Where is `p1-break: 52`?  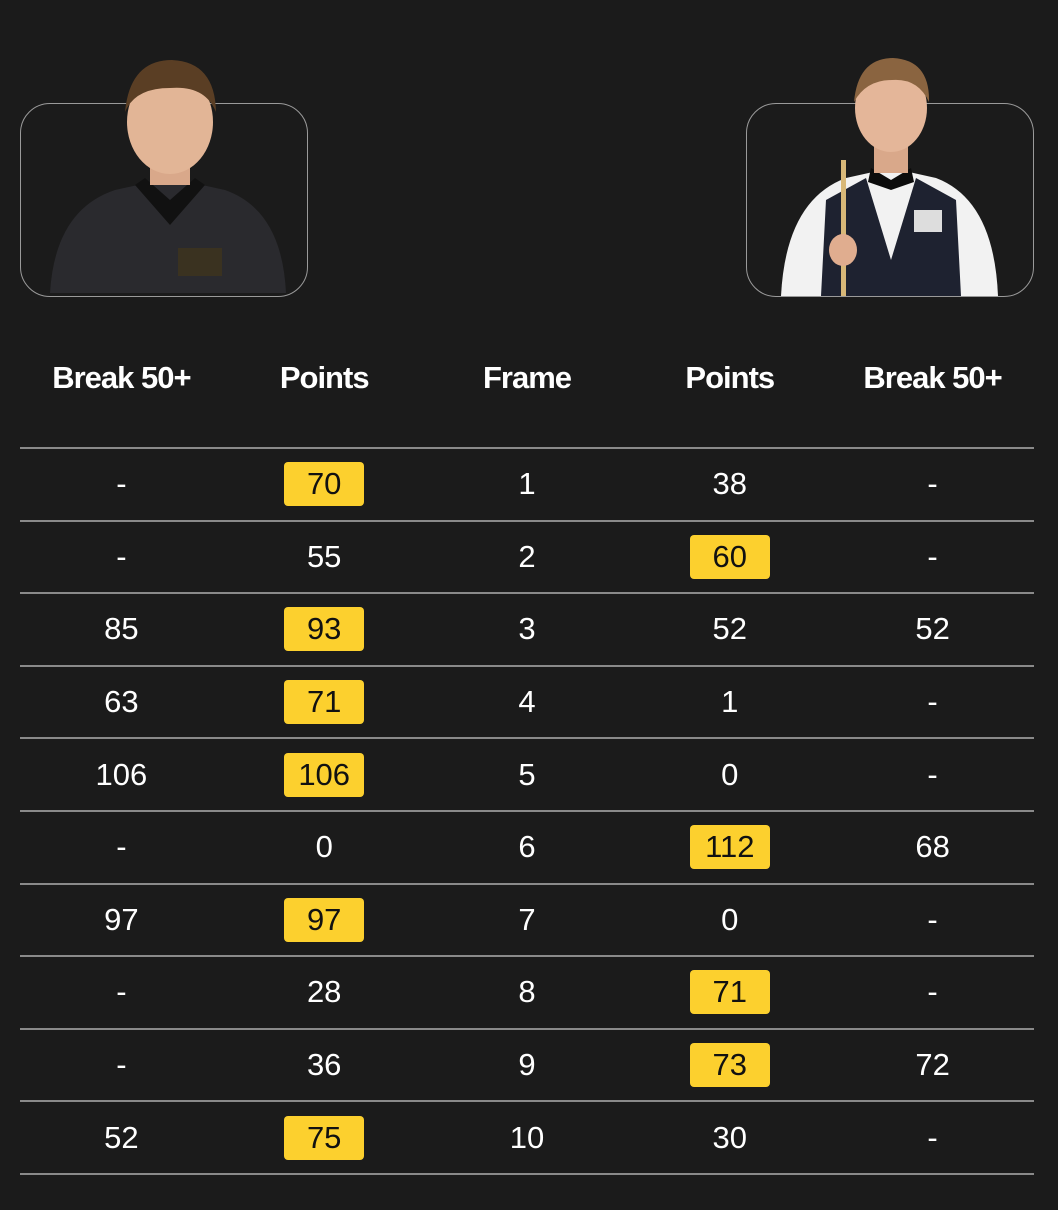 p1-break: 52 is located at coordinates (121, 1137).